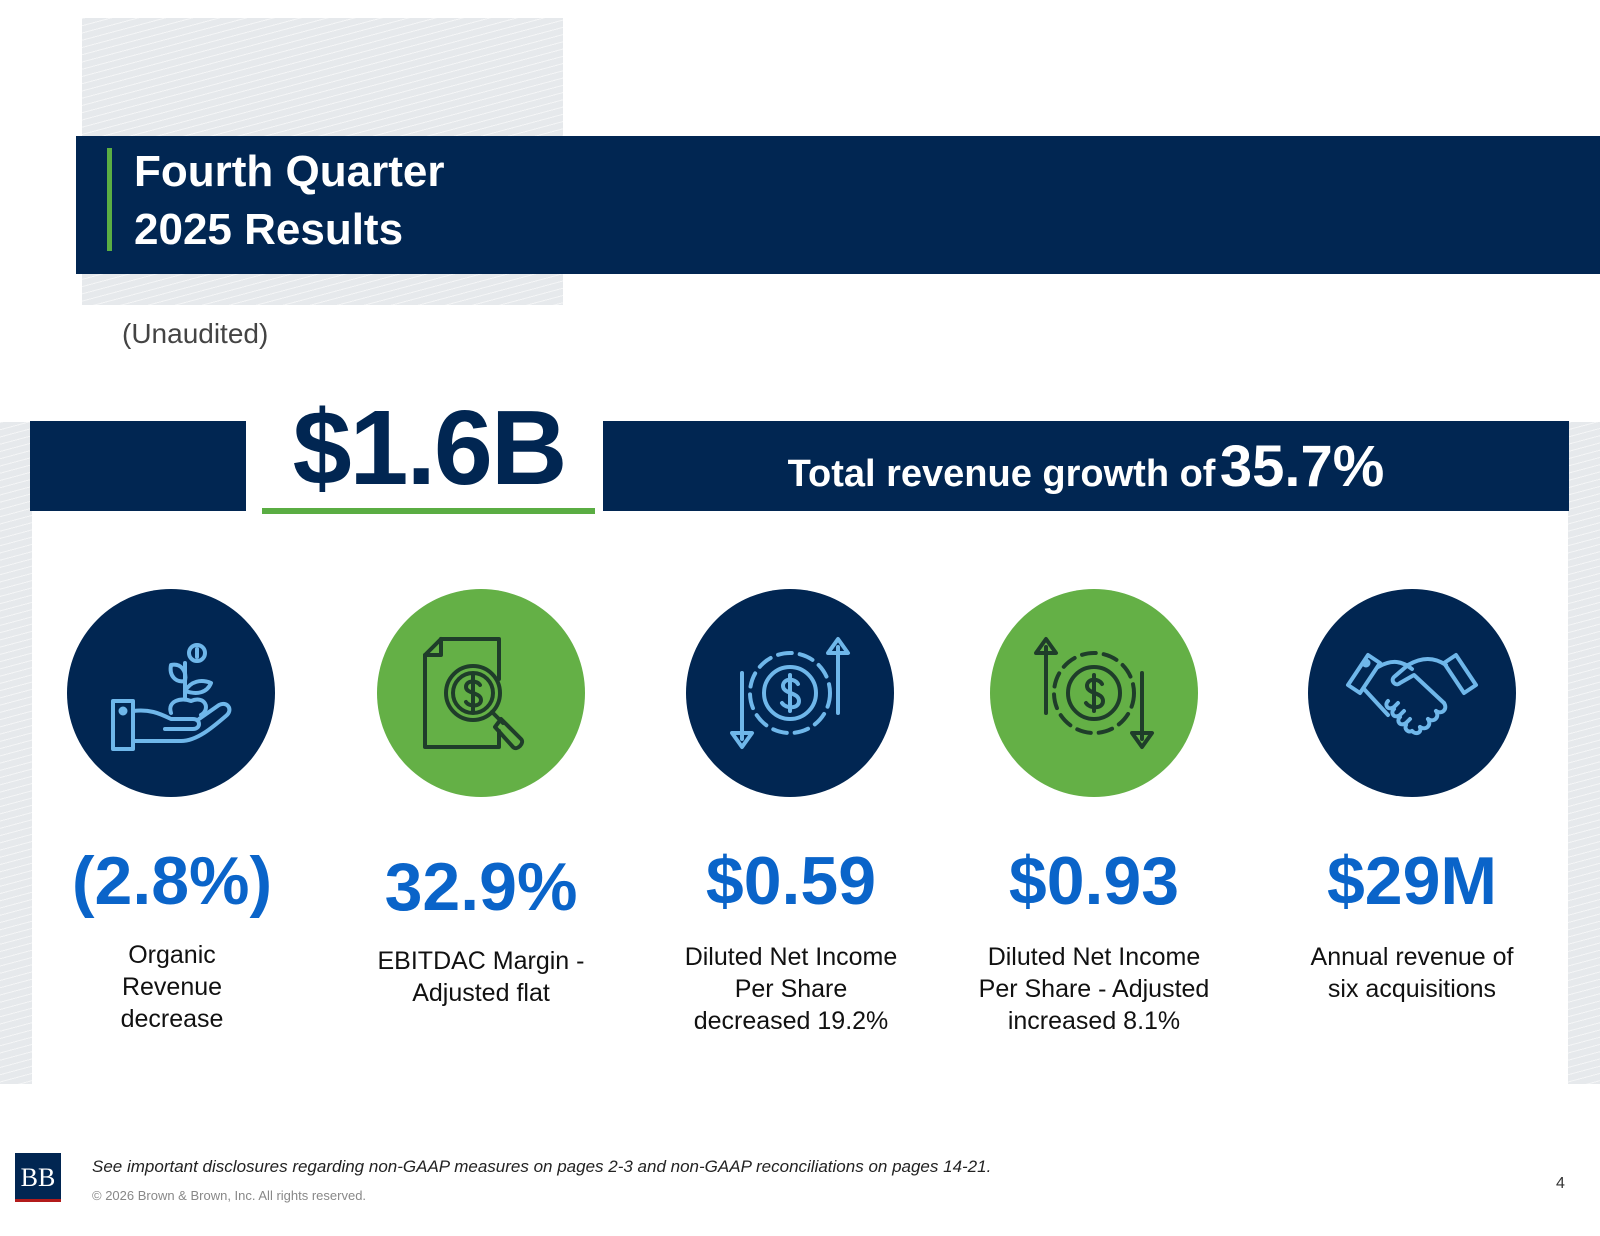 Image resolution: width=1600 pixels, height=1236 pixels. I want to click on metric-1-label-line-3: decrease, so click(172, 1019).